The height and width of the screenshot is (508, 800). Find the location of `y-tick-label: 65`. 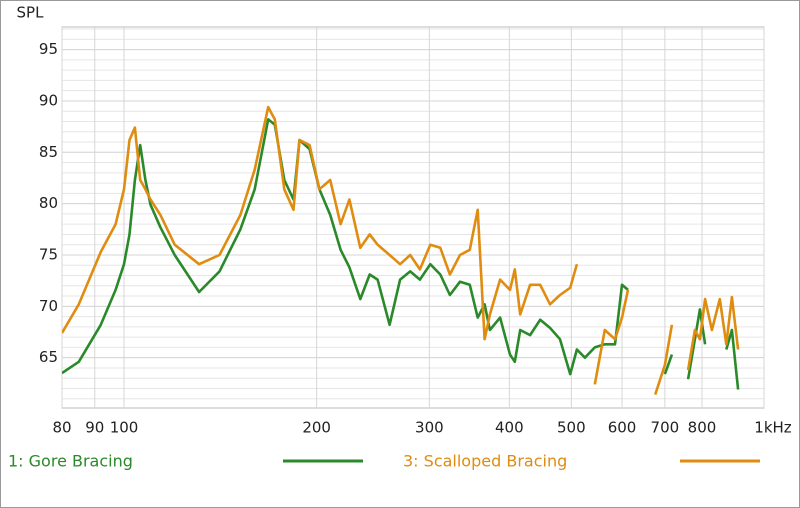

y-tick-label: 65 is located at coordinates (48, 357).